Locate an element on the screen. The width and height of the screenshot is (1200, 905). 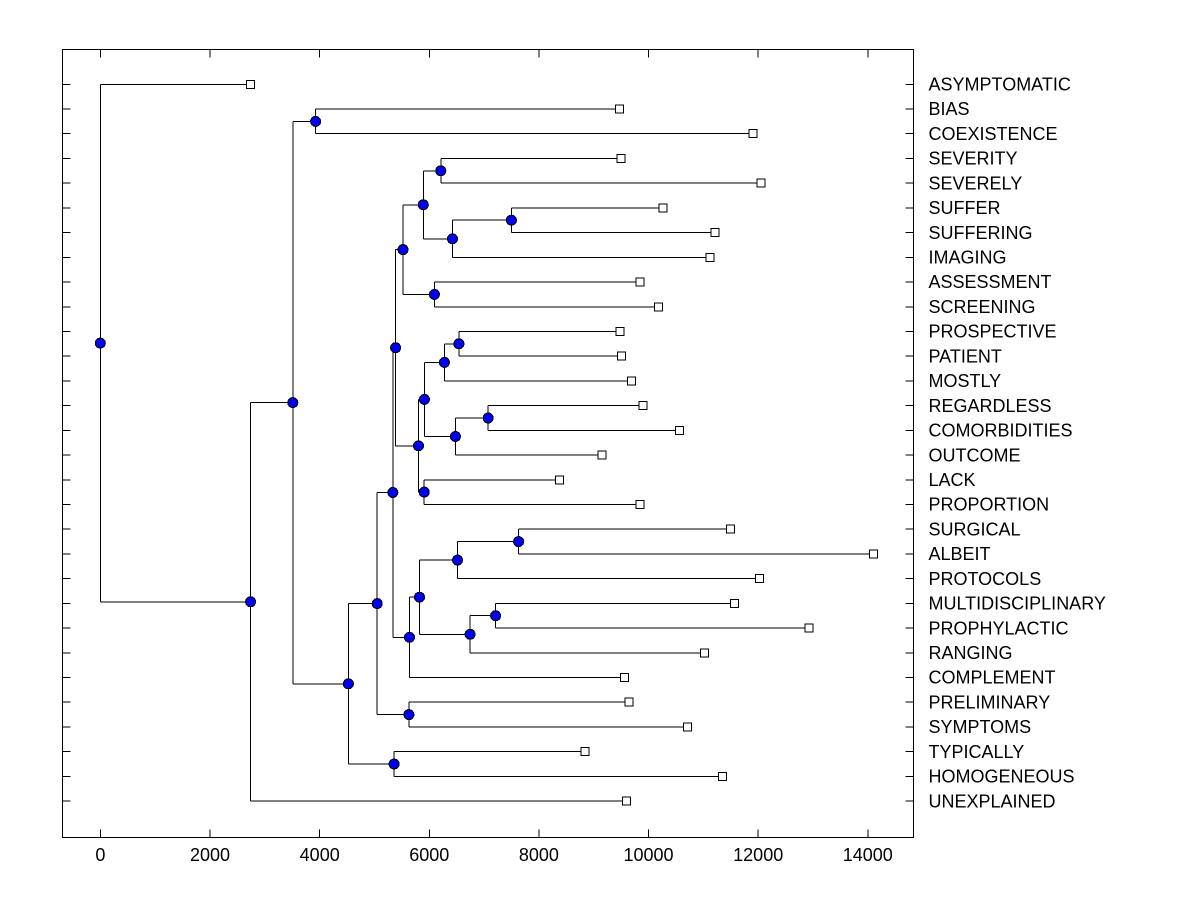
svg-text: COEXISTENCE is located at coordinates (993, 134).